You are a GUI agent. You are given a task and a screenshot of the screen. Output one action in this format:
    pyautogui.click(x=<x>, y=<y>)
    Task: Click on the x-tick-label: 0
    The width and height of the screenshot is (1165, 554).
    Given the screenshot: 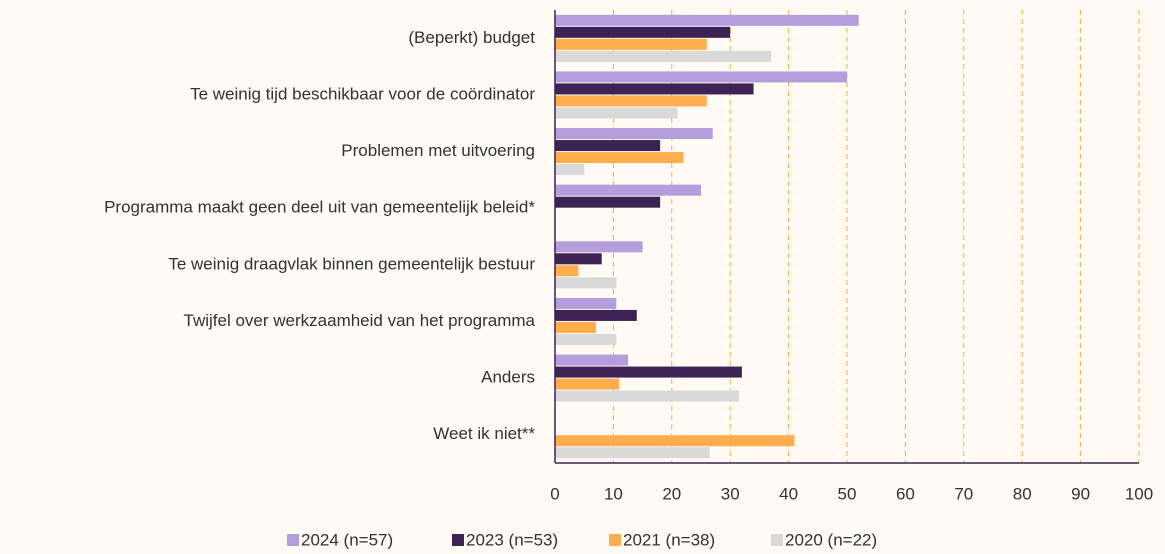 What is the action you would take?
    pyautogui.click(x=554, y=493)
    